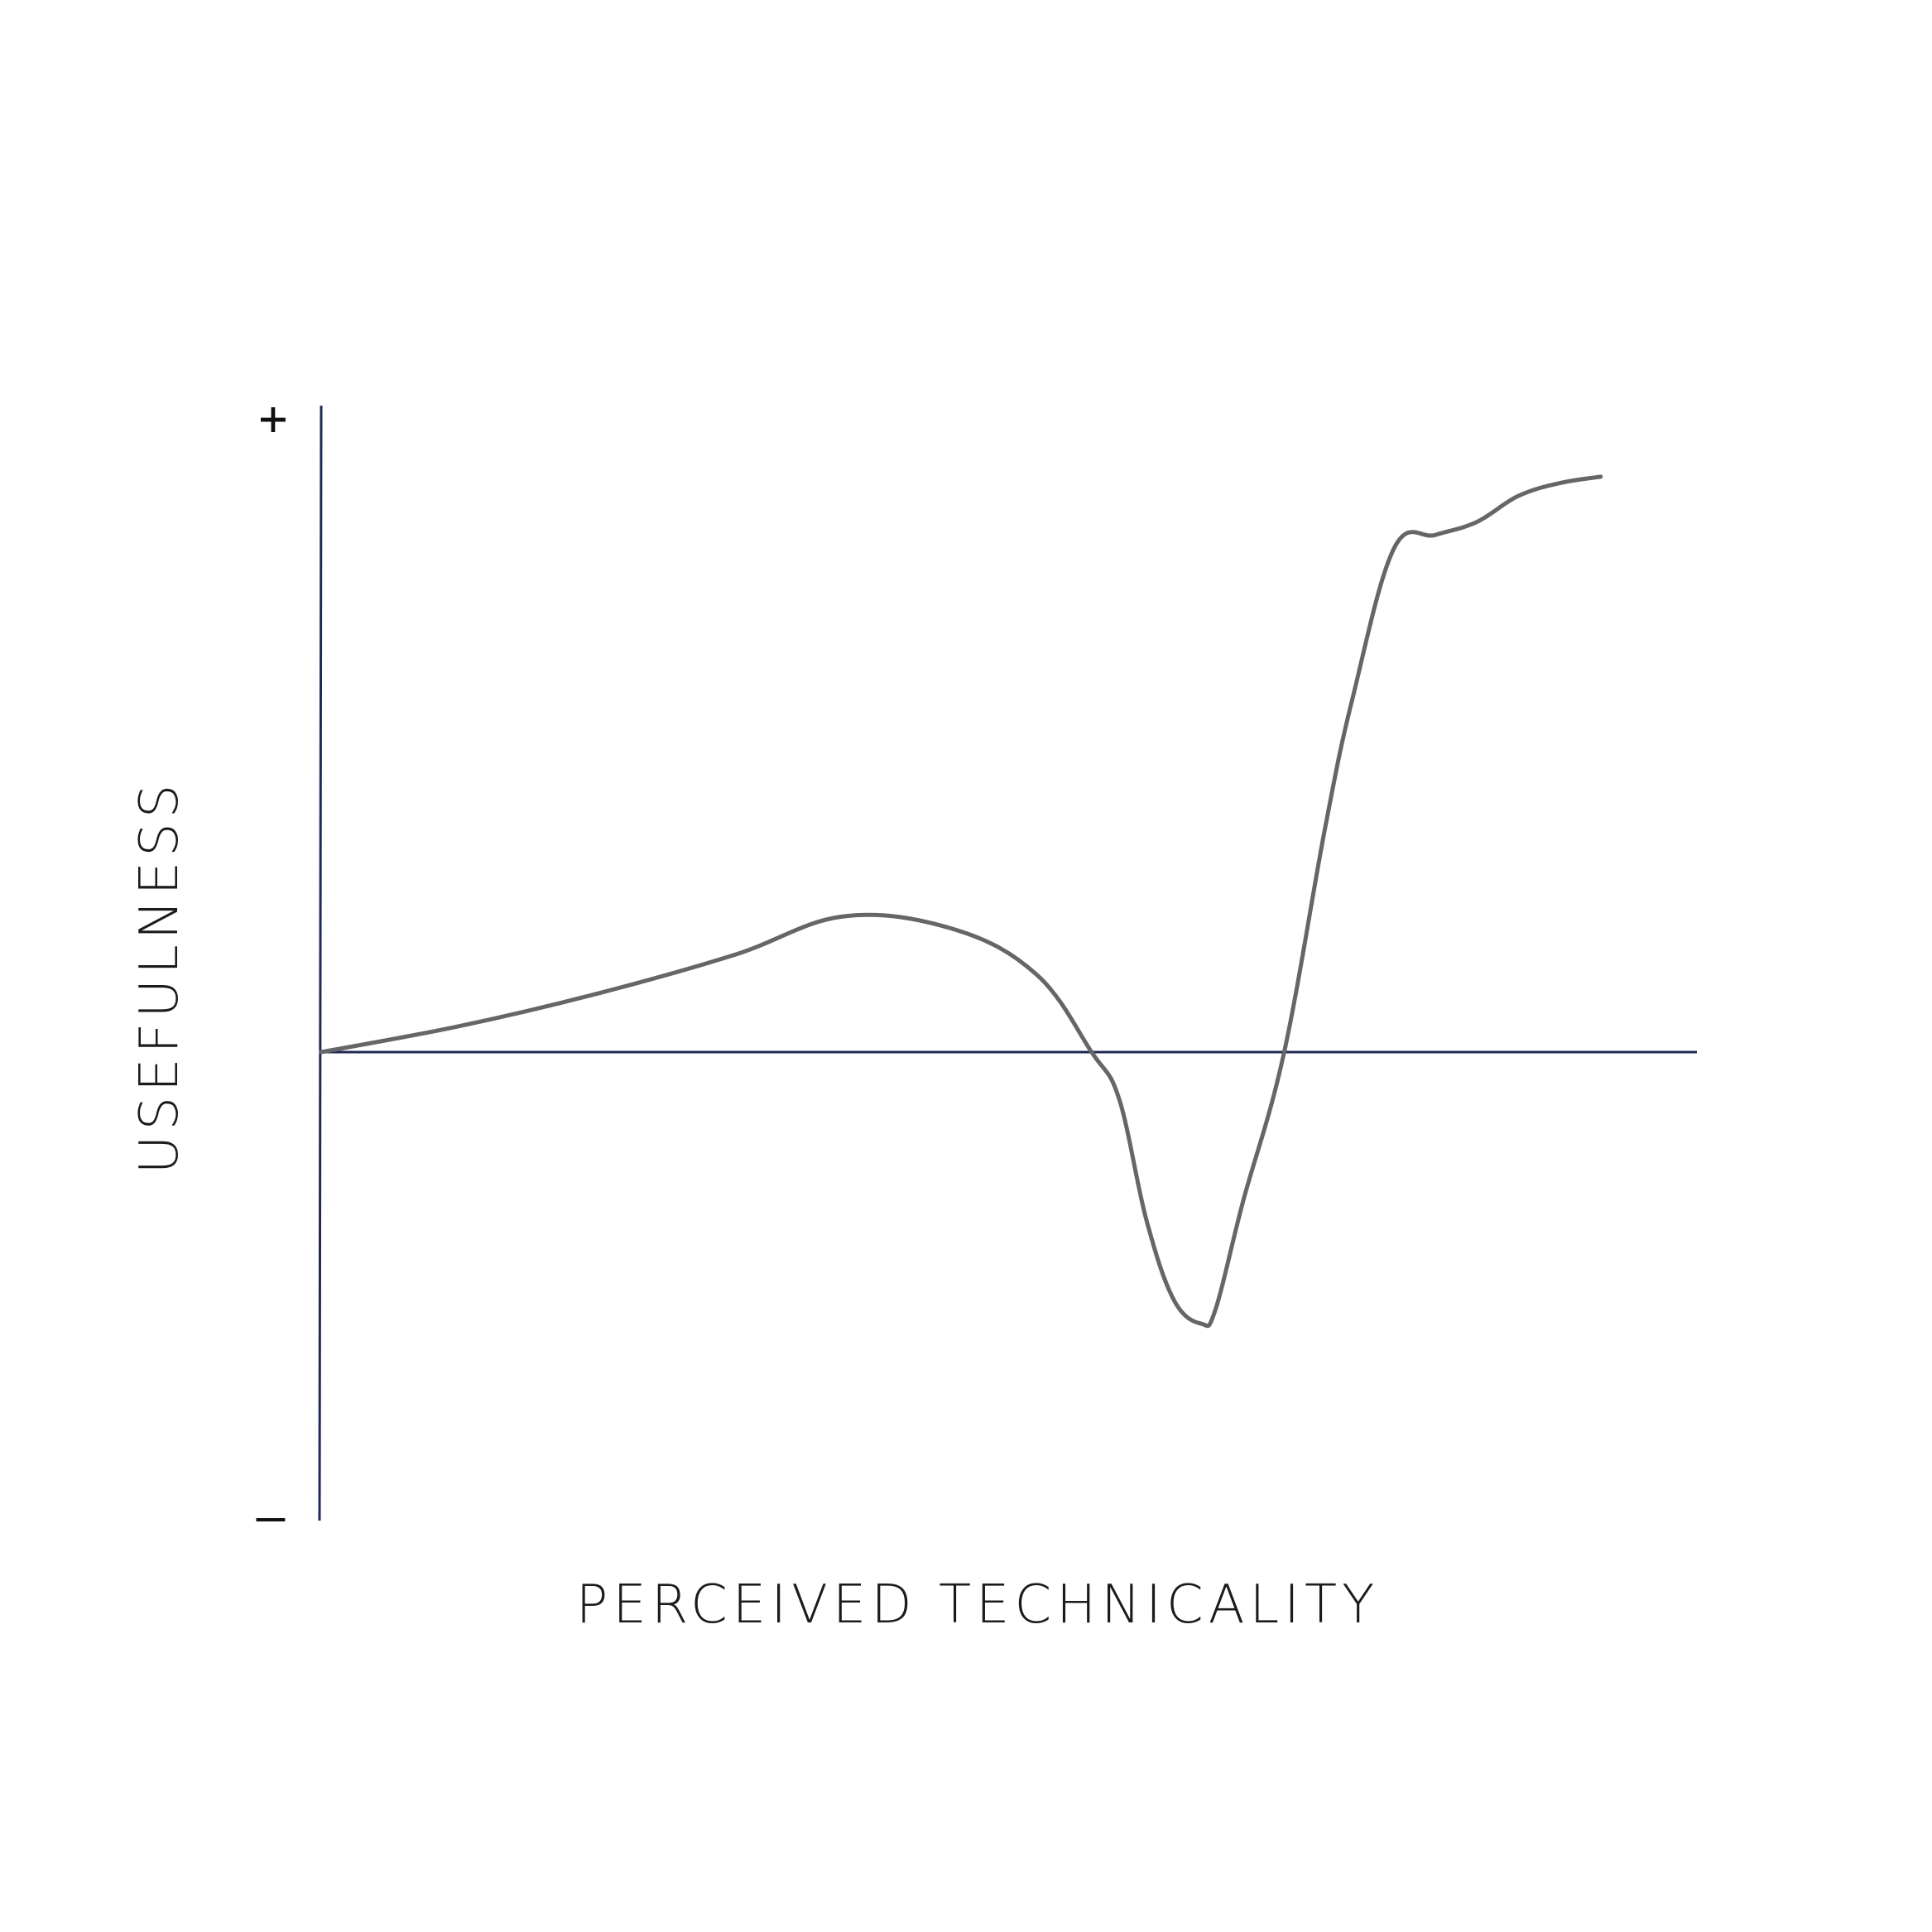  Describe the element at coordinates (273, 418) in the screenshot. I see `y-axis-top-marker: +` at that location.